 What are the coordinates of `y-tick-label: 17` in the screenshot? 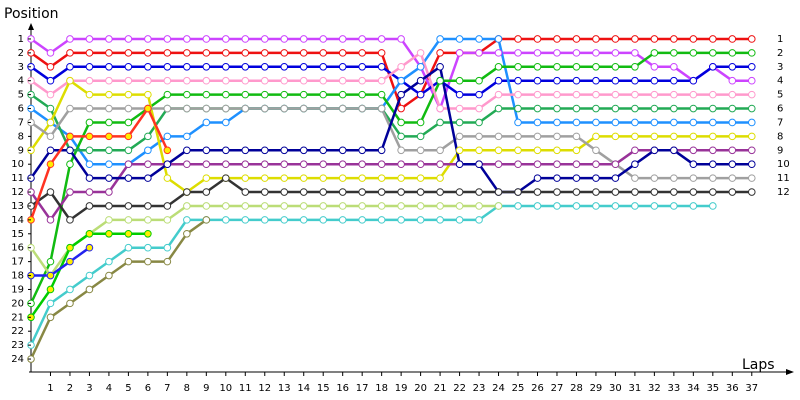 It's located at (17, 262).